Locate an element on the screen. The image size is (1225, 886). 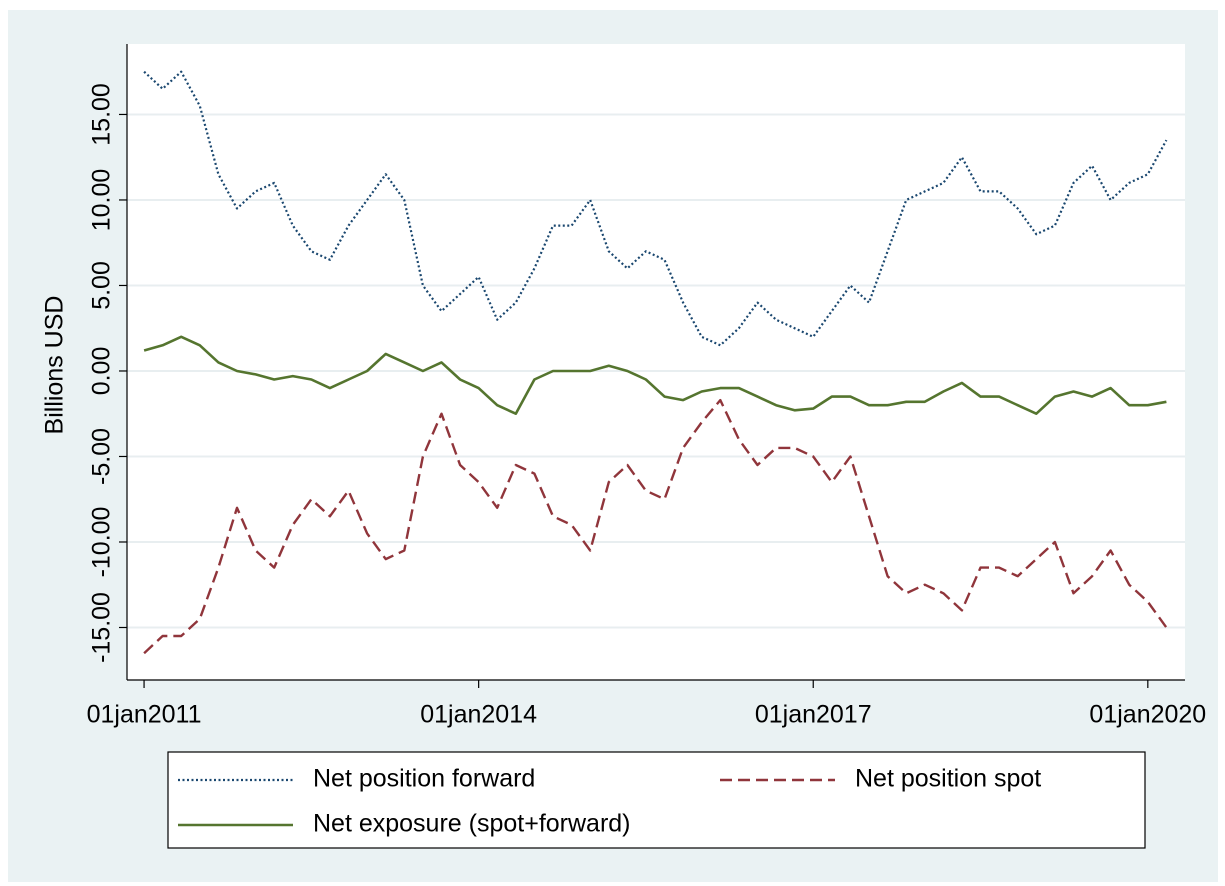
legend-label: Net exposure (spot+forward) is located at coordinates (472, 824).